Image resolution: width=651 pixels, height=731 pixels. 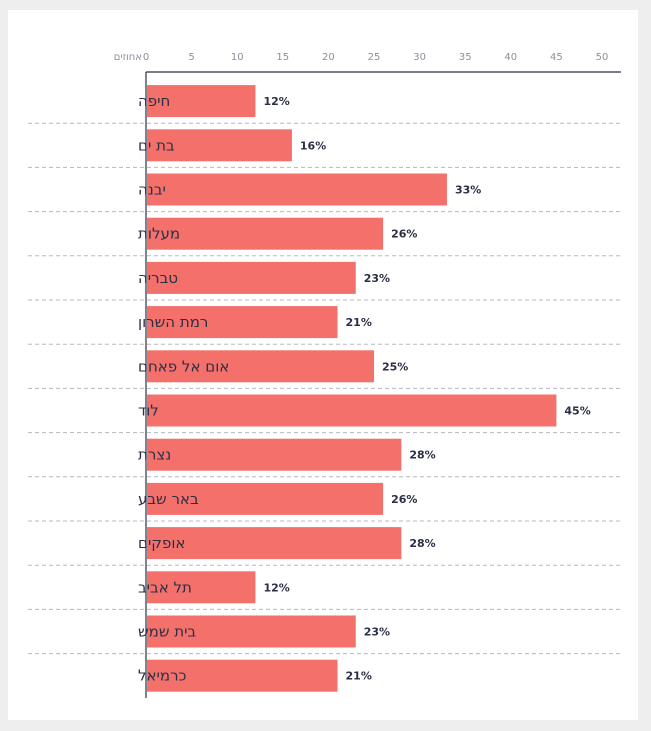 I want to click on category-label: רמת השרון, so click(x=173, y=322).